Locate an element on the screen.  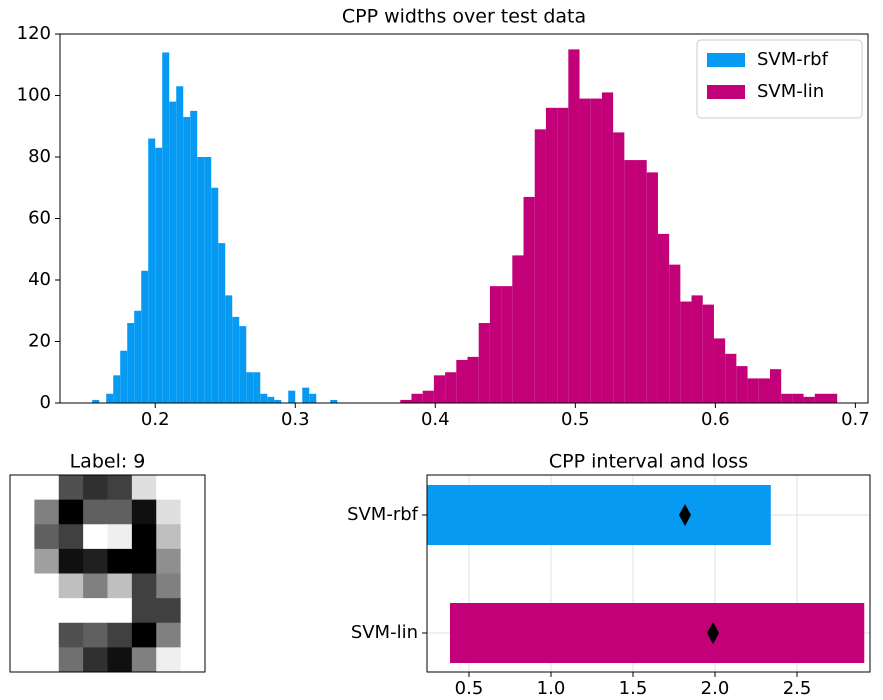
chart-title: CPP interval and loss is located at coordinates (648, 462).